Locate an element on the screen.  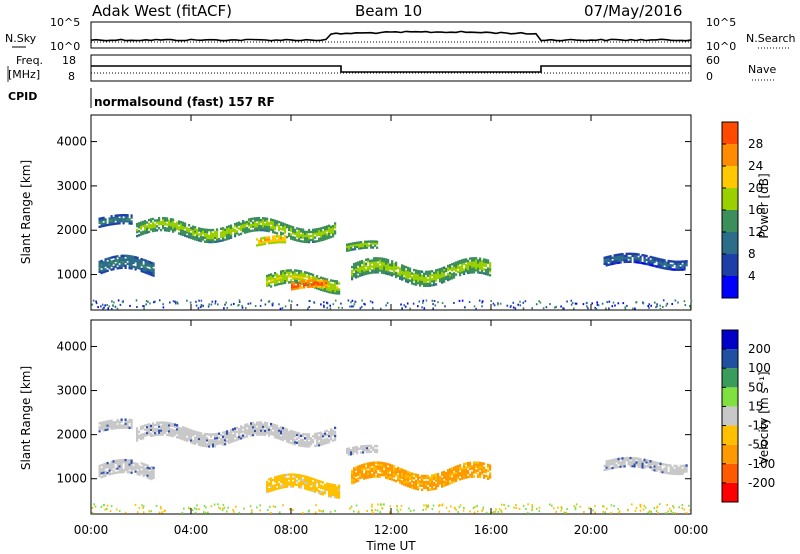
velocity-ytick-label: 3000 is located at coordinates (71, 391).